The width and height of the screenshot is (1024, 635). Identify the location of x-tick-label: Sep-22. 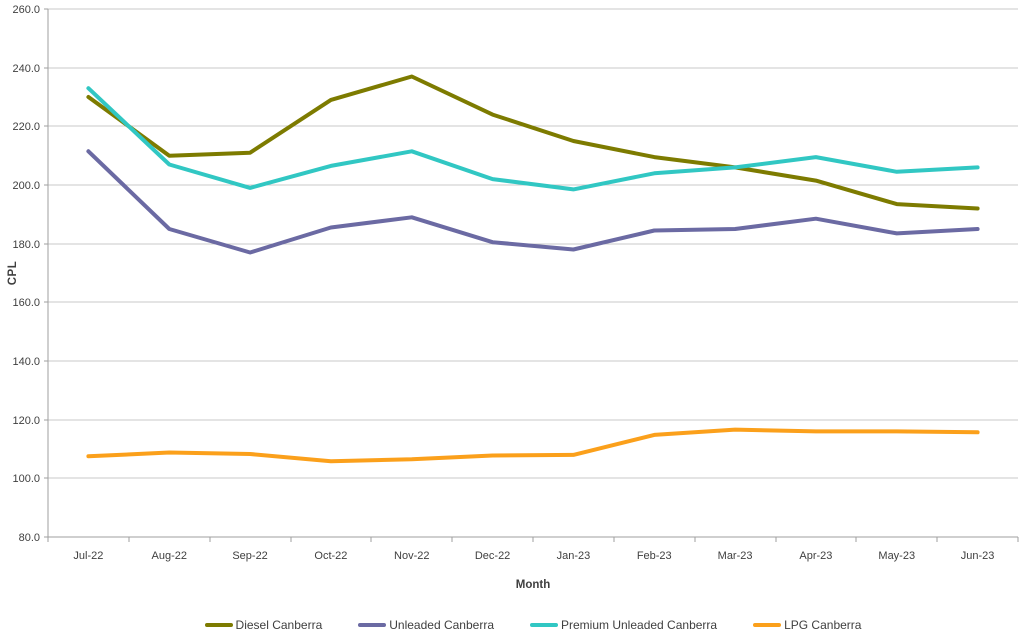
(249, 556).